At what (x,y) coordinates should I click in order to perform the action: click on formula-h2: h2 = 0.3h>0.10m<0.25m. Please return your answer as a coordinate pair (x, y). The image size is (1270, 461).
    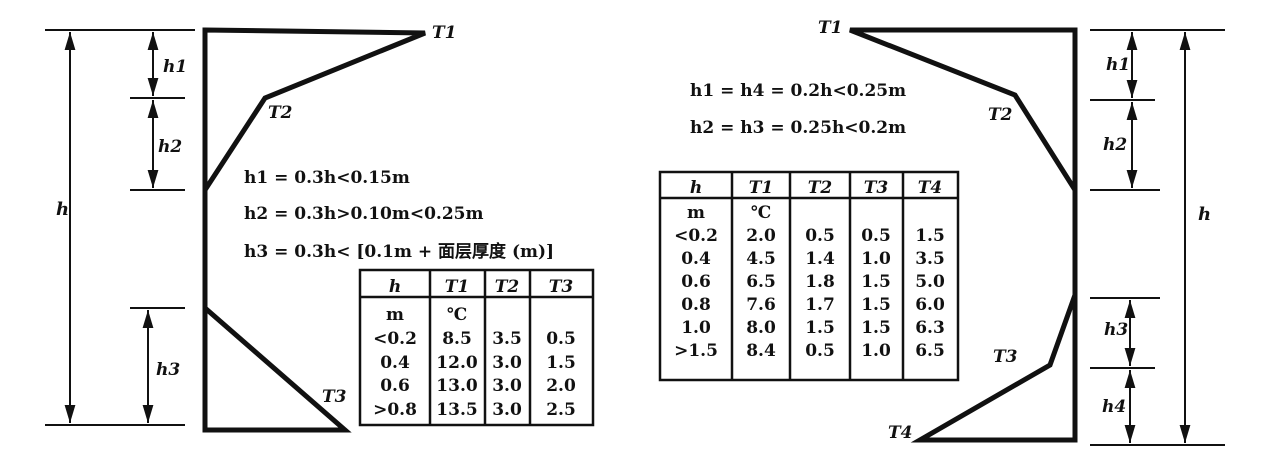
    Looking at the image, I should click on (363, 214).